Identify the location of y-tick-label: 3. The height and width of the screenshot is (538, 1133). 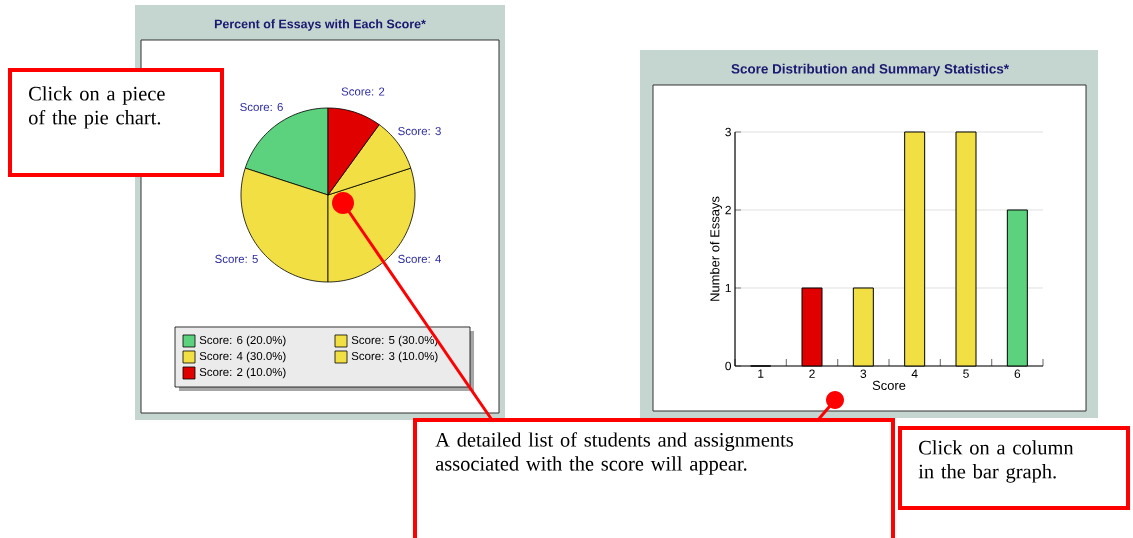
(728, 132).